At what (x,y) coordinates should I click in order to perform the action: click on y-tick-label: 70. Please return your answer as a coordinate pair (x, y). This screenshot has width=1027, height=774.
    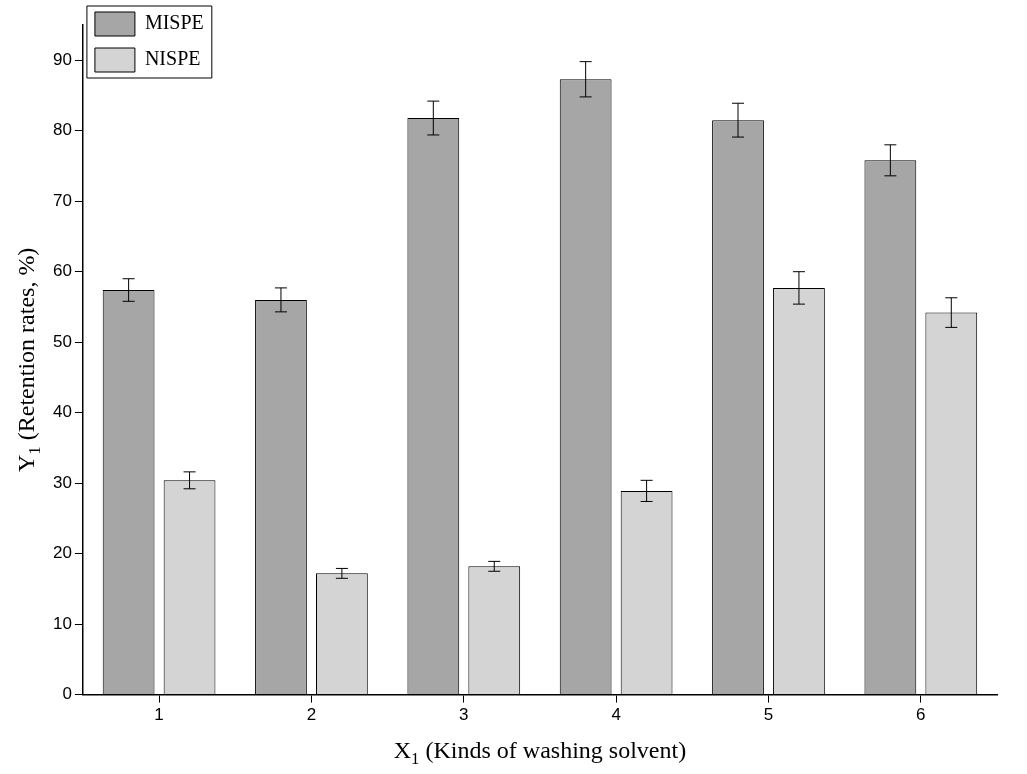
    Looking at the image, I should click on (62, 200).